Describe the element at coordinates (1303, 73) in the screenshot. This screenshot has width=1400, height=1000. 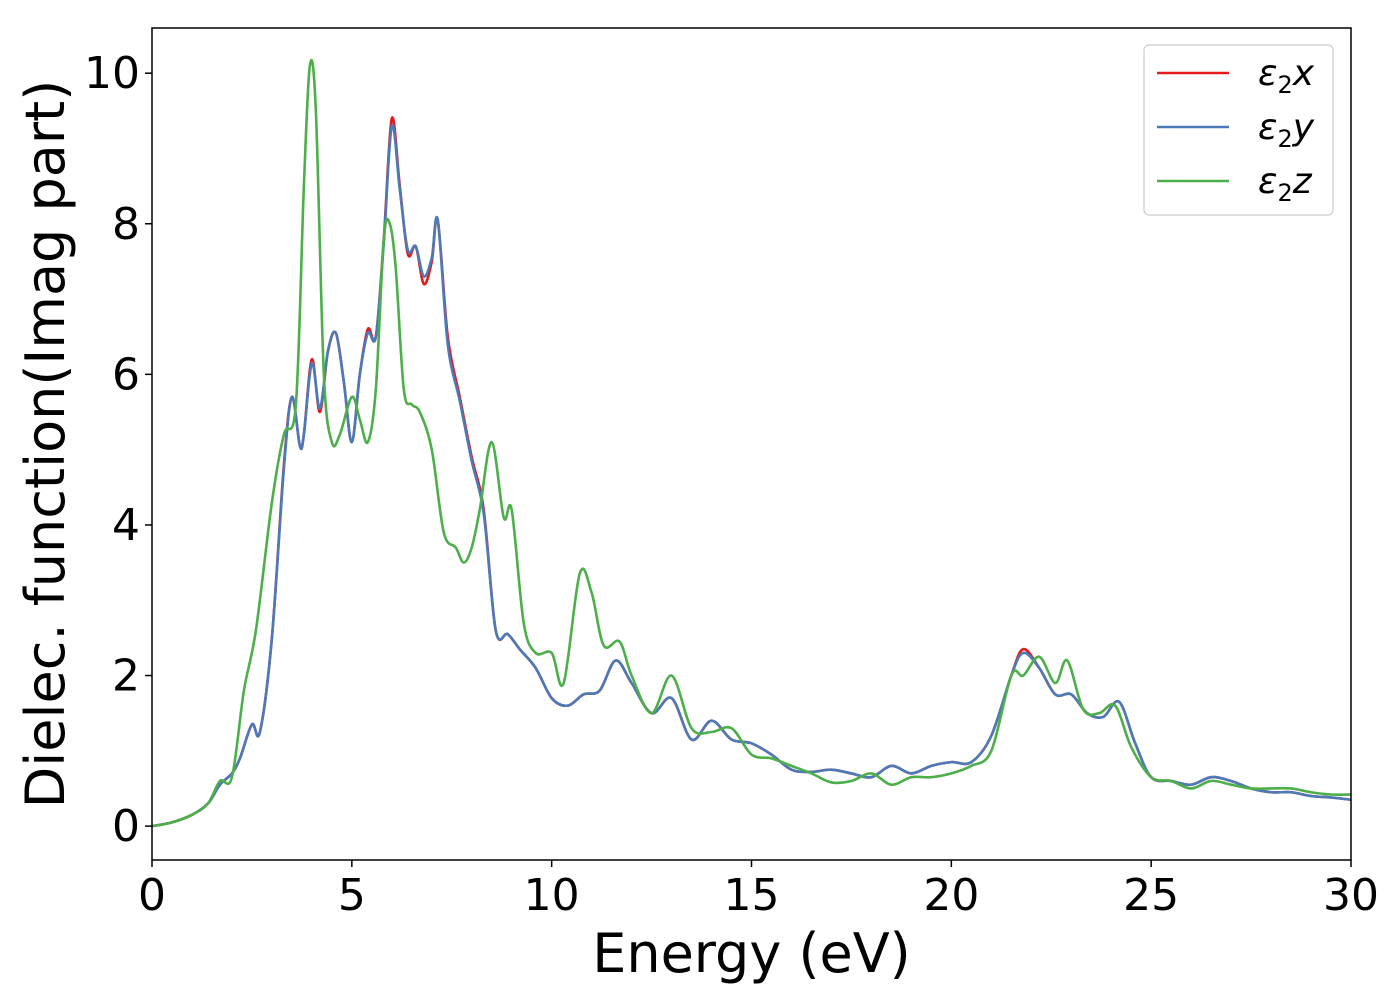
I see `legend-component: x` at that location.